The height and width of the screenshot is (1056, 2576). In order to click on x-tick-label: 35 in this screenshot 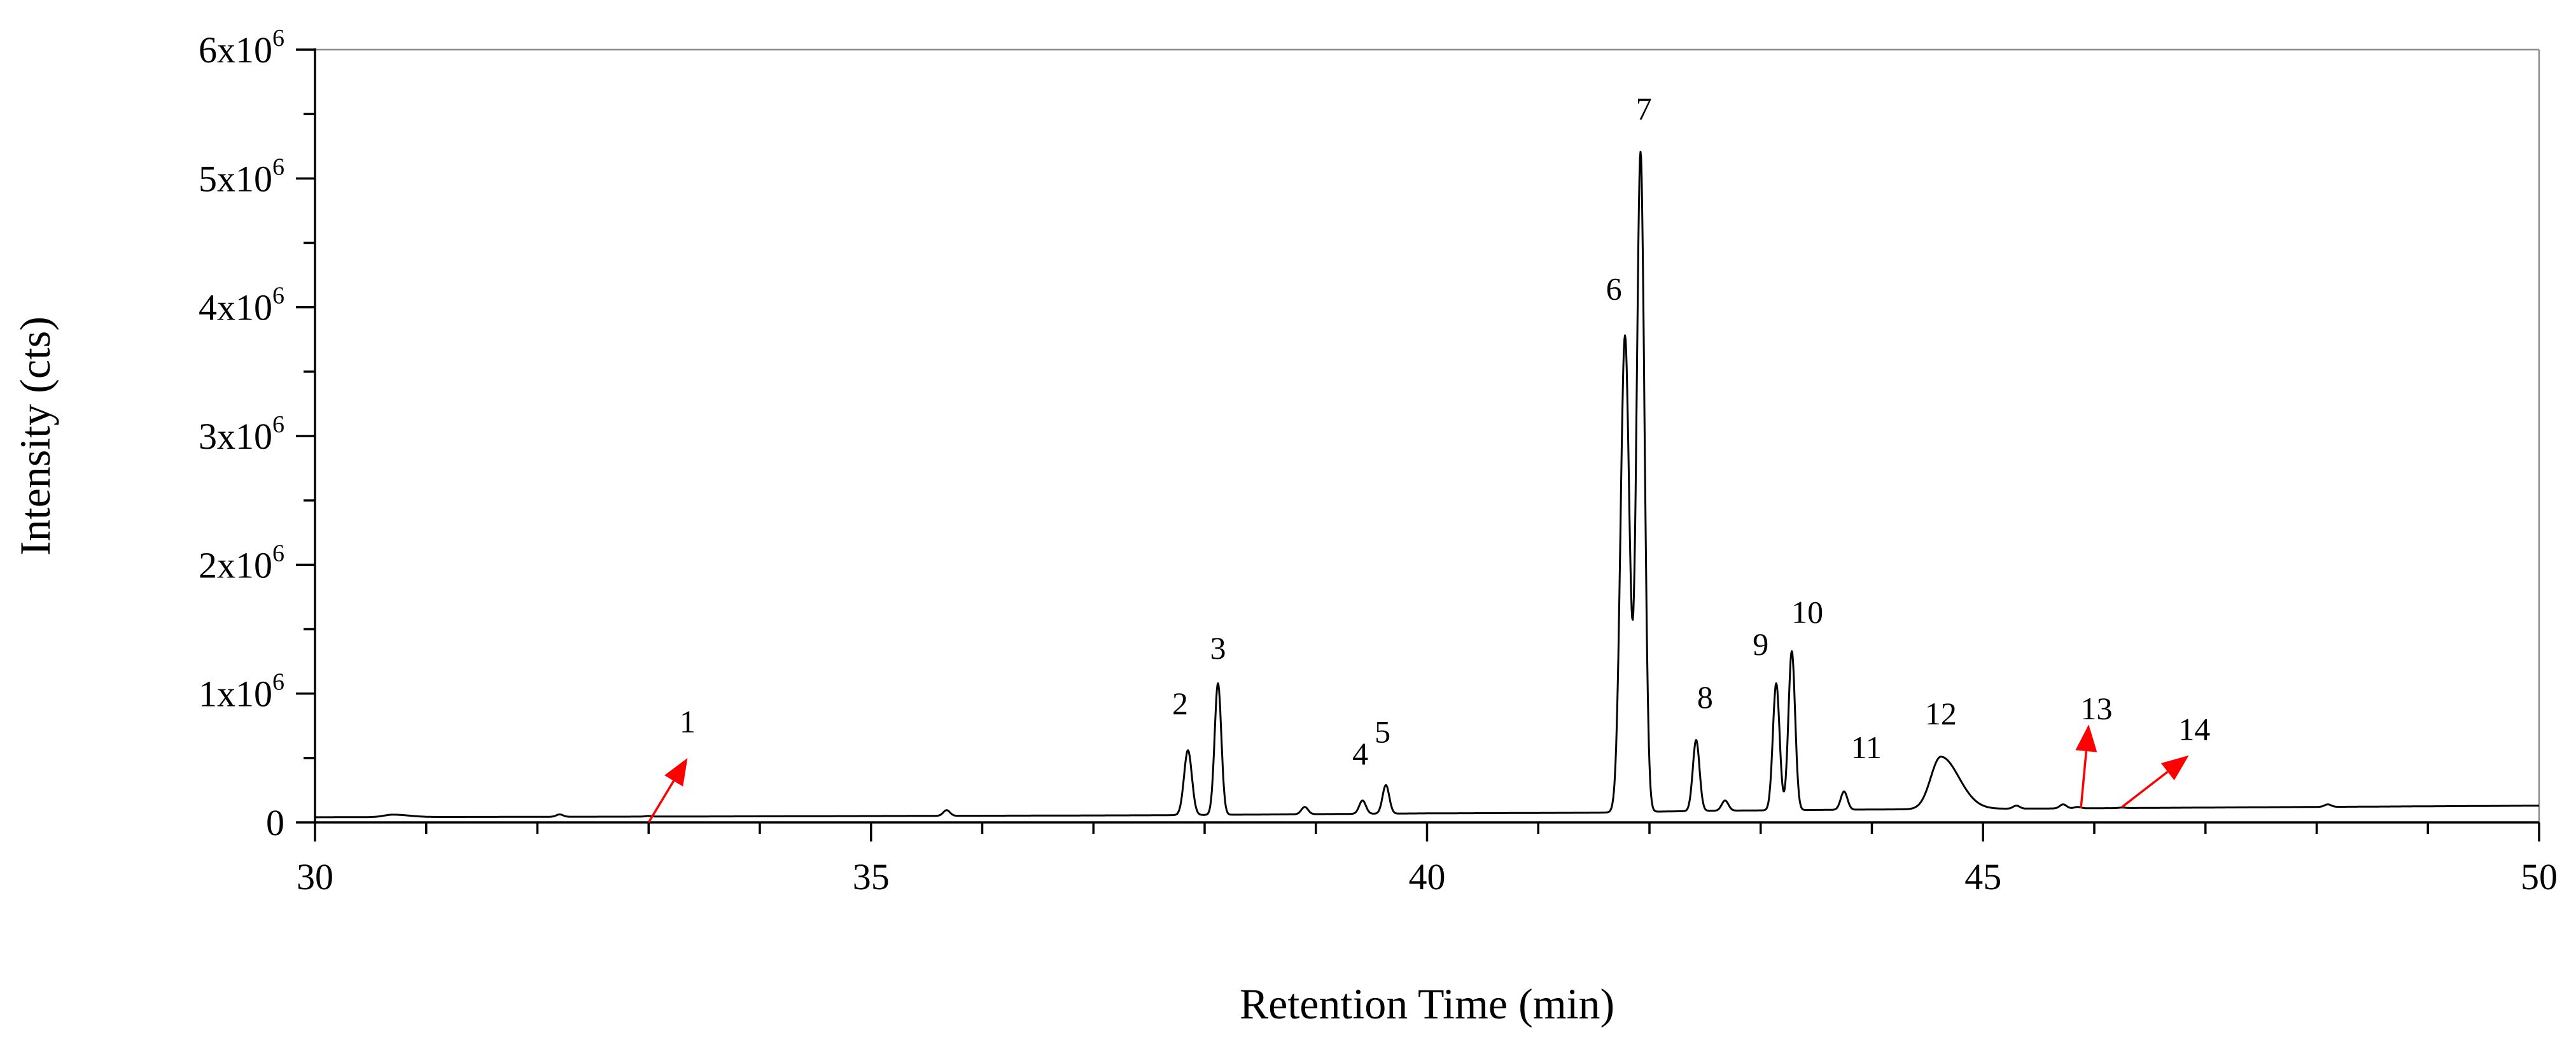, I will do `click(871, 877)`.